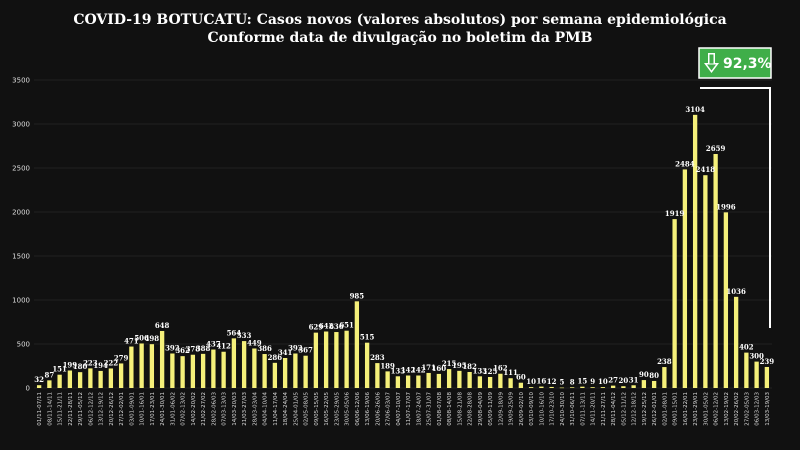 The width and height of the screenshot is (800, 450). Describe the element at coordinates (21, 169) in the screenshot. I see `y-tick-label: 2500` at that location.